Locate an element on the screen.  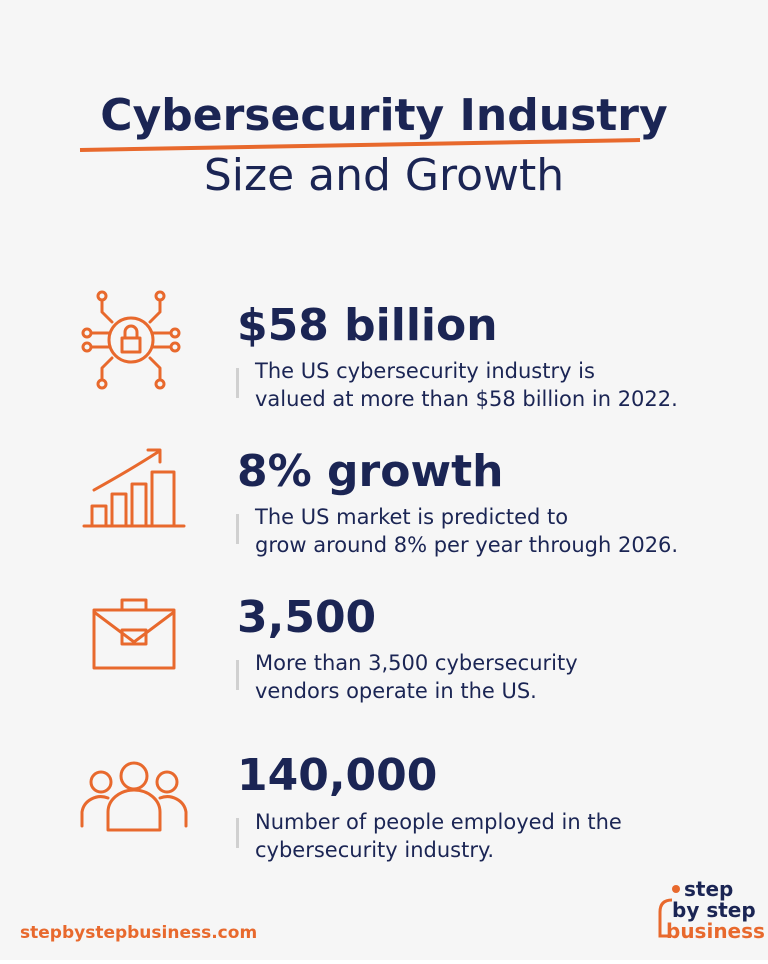
title-underline is located at coordinates (360, 145).